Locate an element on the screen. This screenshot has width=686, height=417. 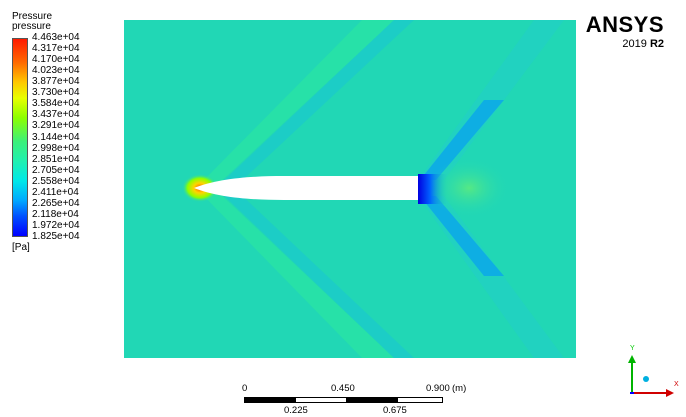
scale-label-q3: 0.675 is located at coordinates (395, 410).